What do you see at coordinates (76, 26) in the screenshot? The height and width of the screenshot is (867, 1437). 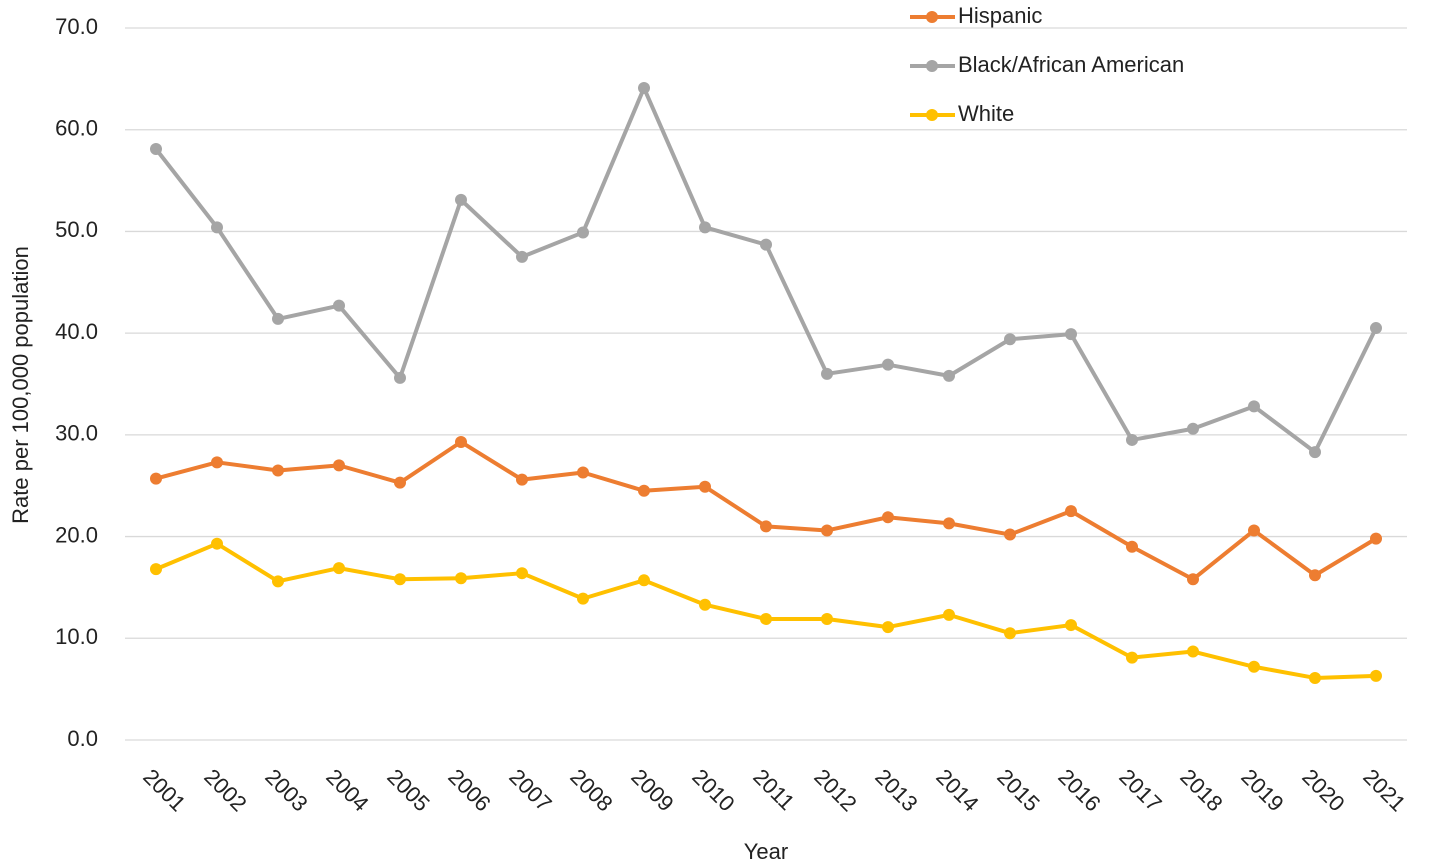 I see `y-tick-label: 70.0` at bounding box center [76, 26].